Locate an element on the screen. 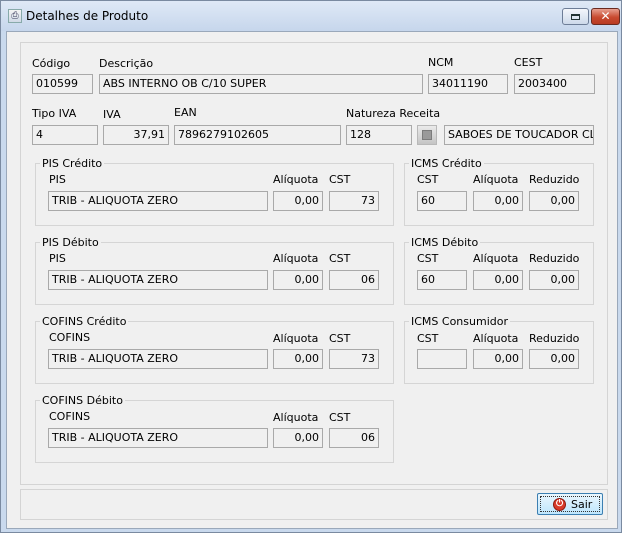  sair-button-label: Sair is located at coordinates (582, 504).